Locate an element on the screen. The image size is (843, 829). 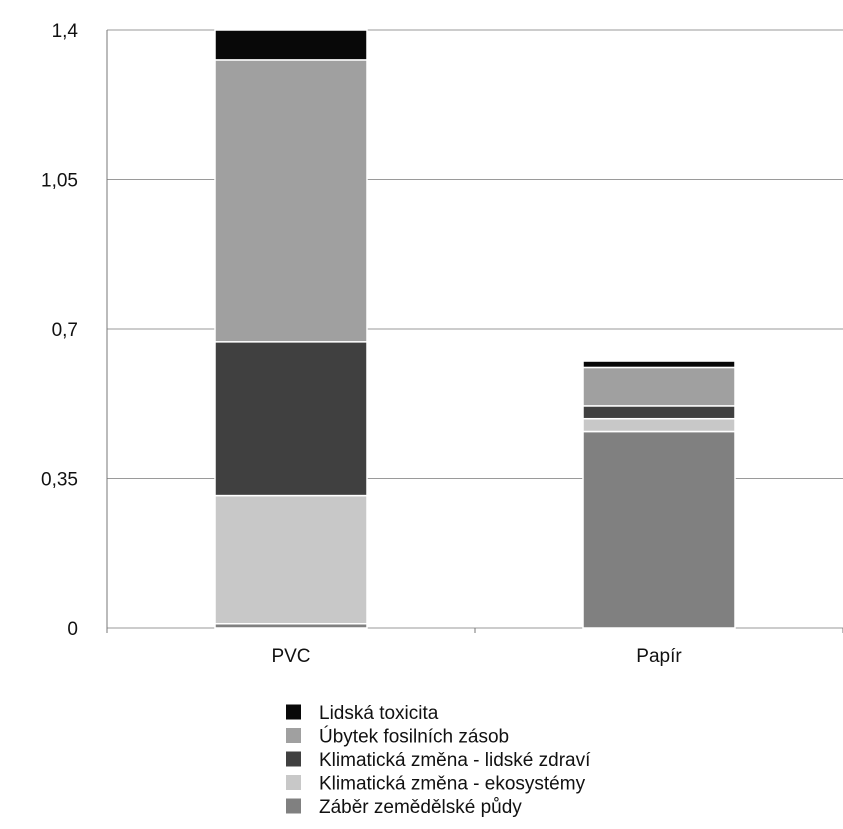
x-axis-category-labels: PVC Papír is located at coordinates (476, 656).